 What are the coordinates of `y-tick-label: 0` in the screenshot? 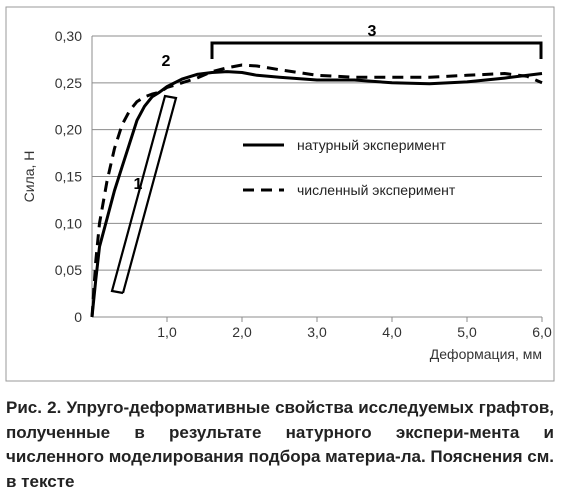 It's located at (78, 317).